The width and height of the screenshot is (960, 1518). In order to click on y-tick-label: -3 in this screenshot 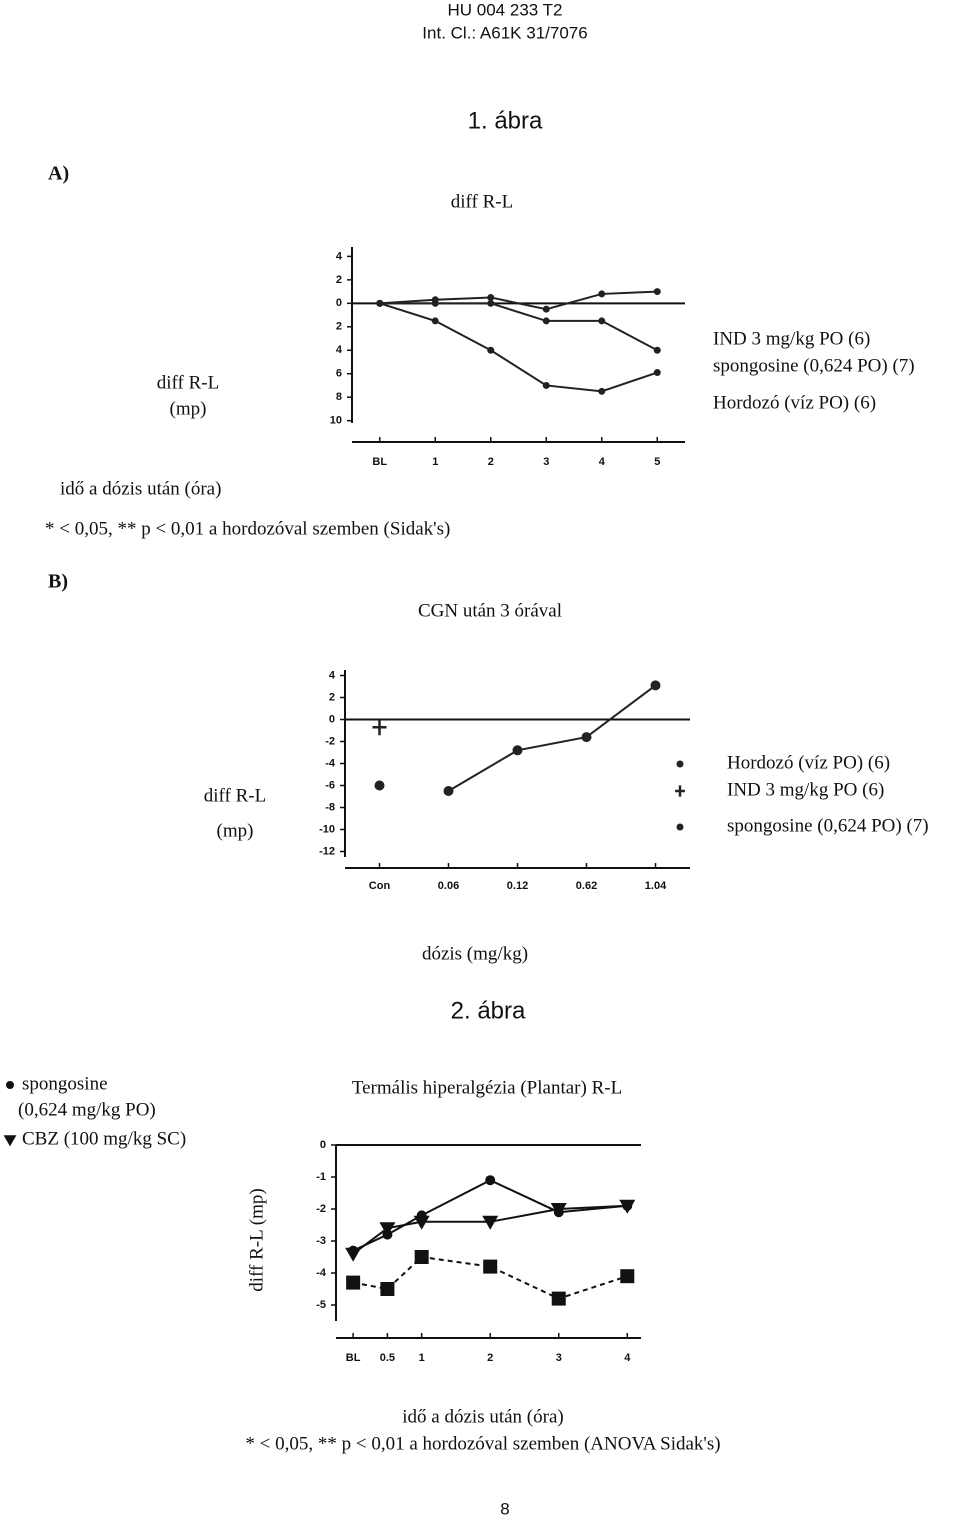, I will do `click(321, 1241)`.